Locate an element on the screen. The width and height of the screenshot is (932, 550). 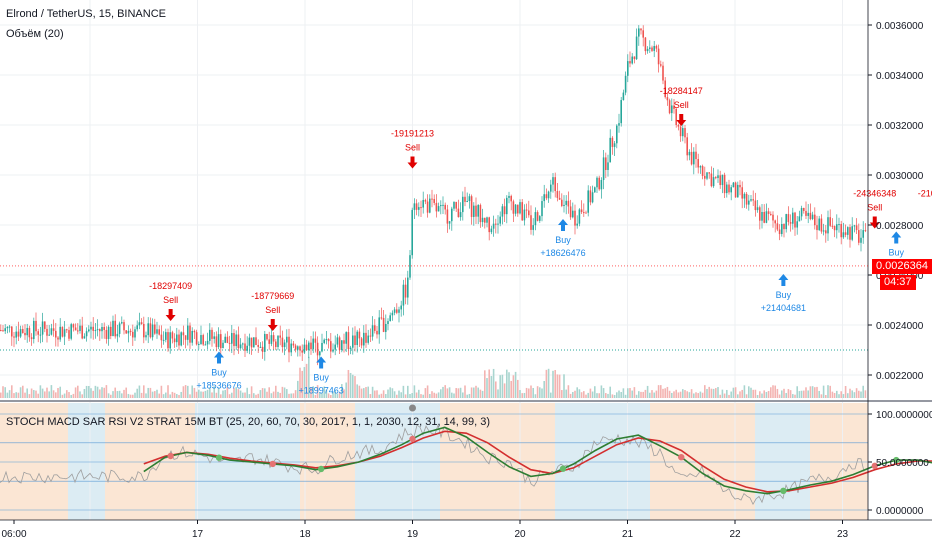
price-tick-label: 0.0030000 is located at coordinates (900, 176).